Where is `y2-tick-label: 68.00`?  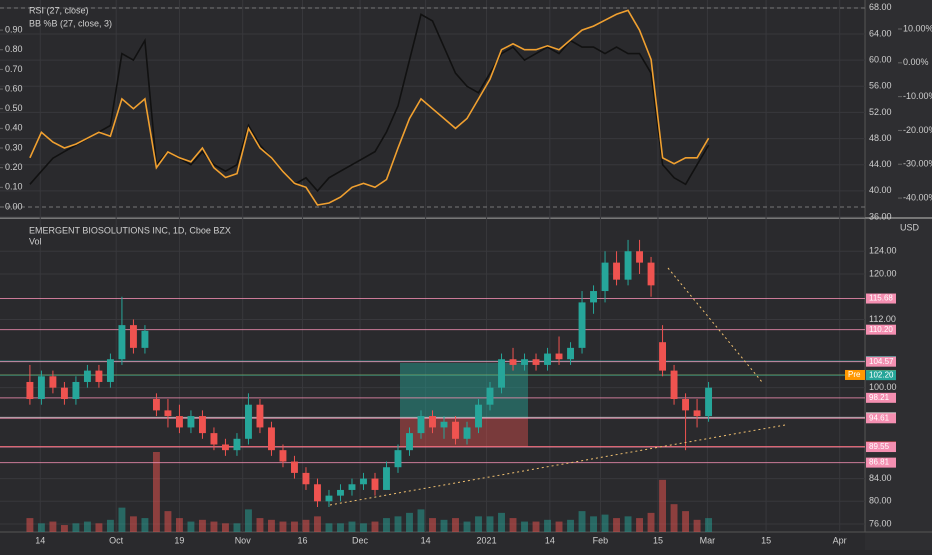
y2-tick-label: 68.00 is located at coordinates (880, 7).